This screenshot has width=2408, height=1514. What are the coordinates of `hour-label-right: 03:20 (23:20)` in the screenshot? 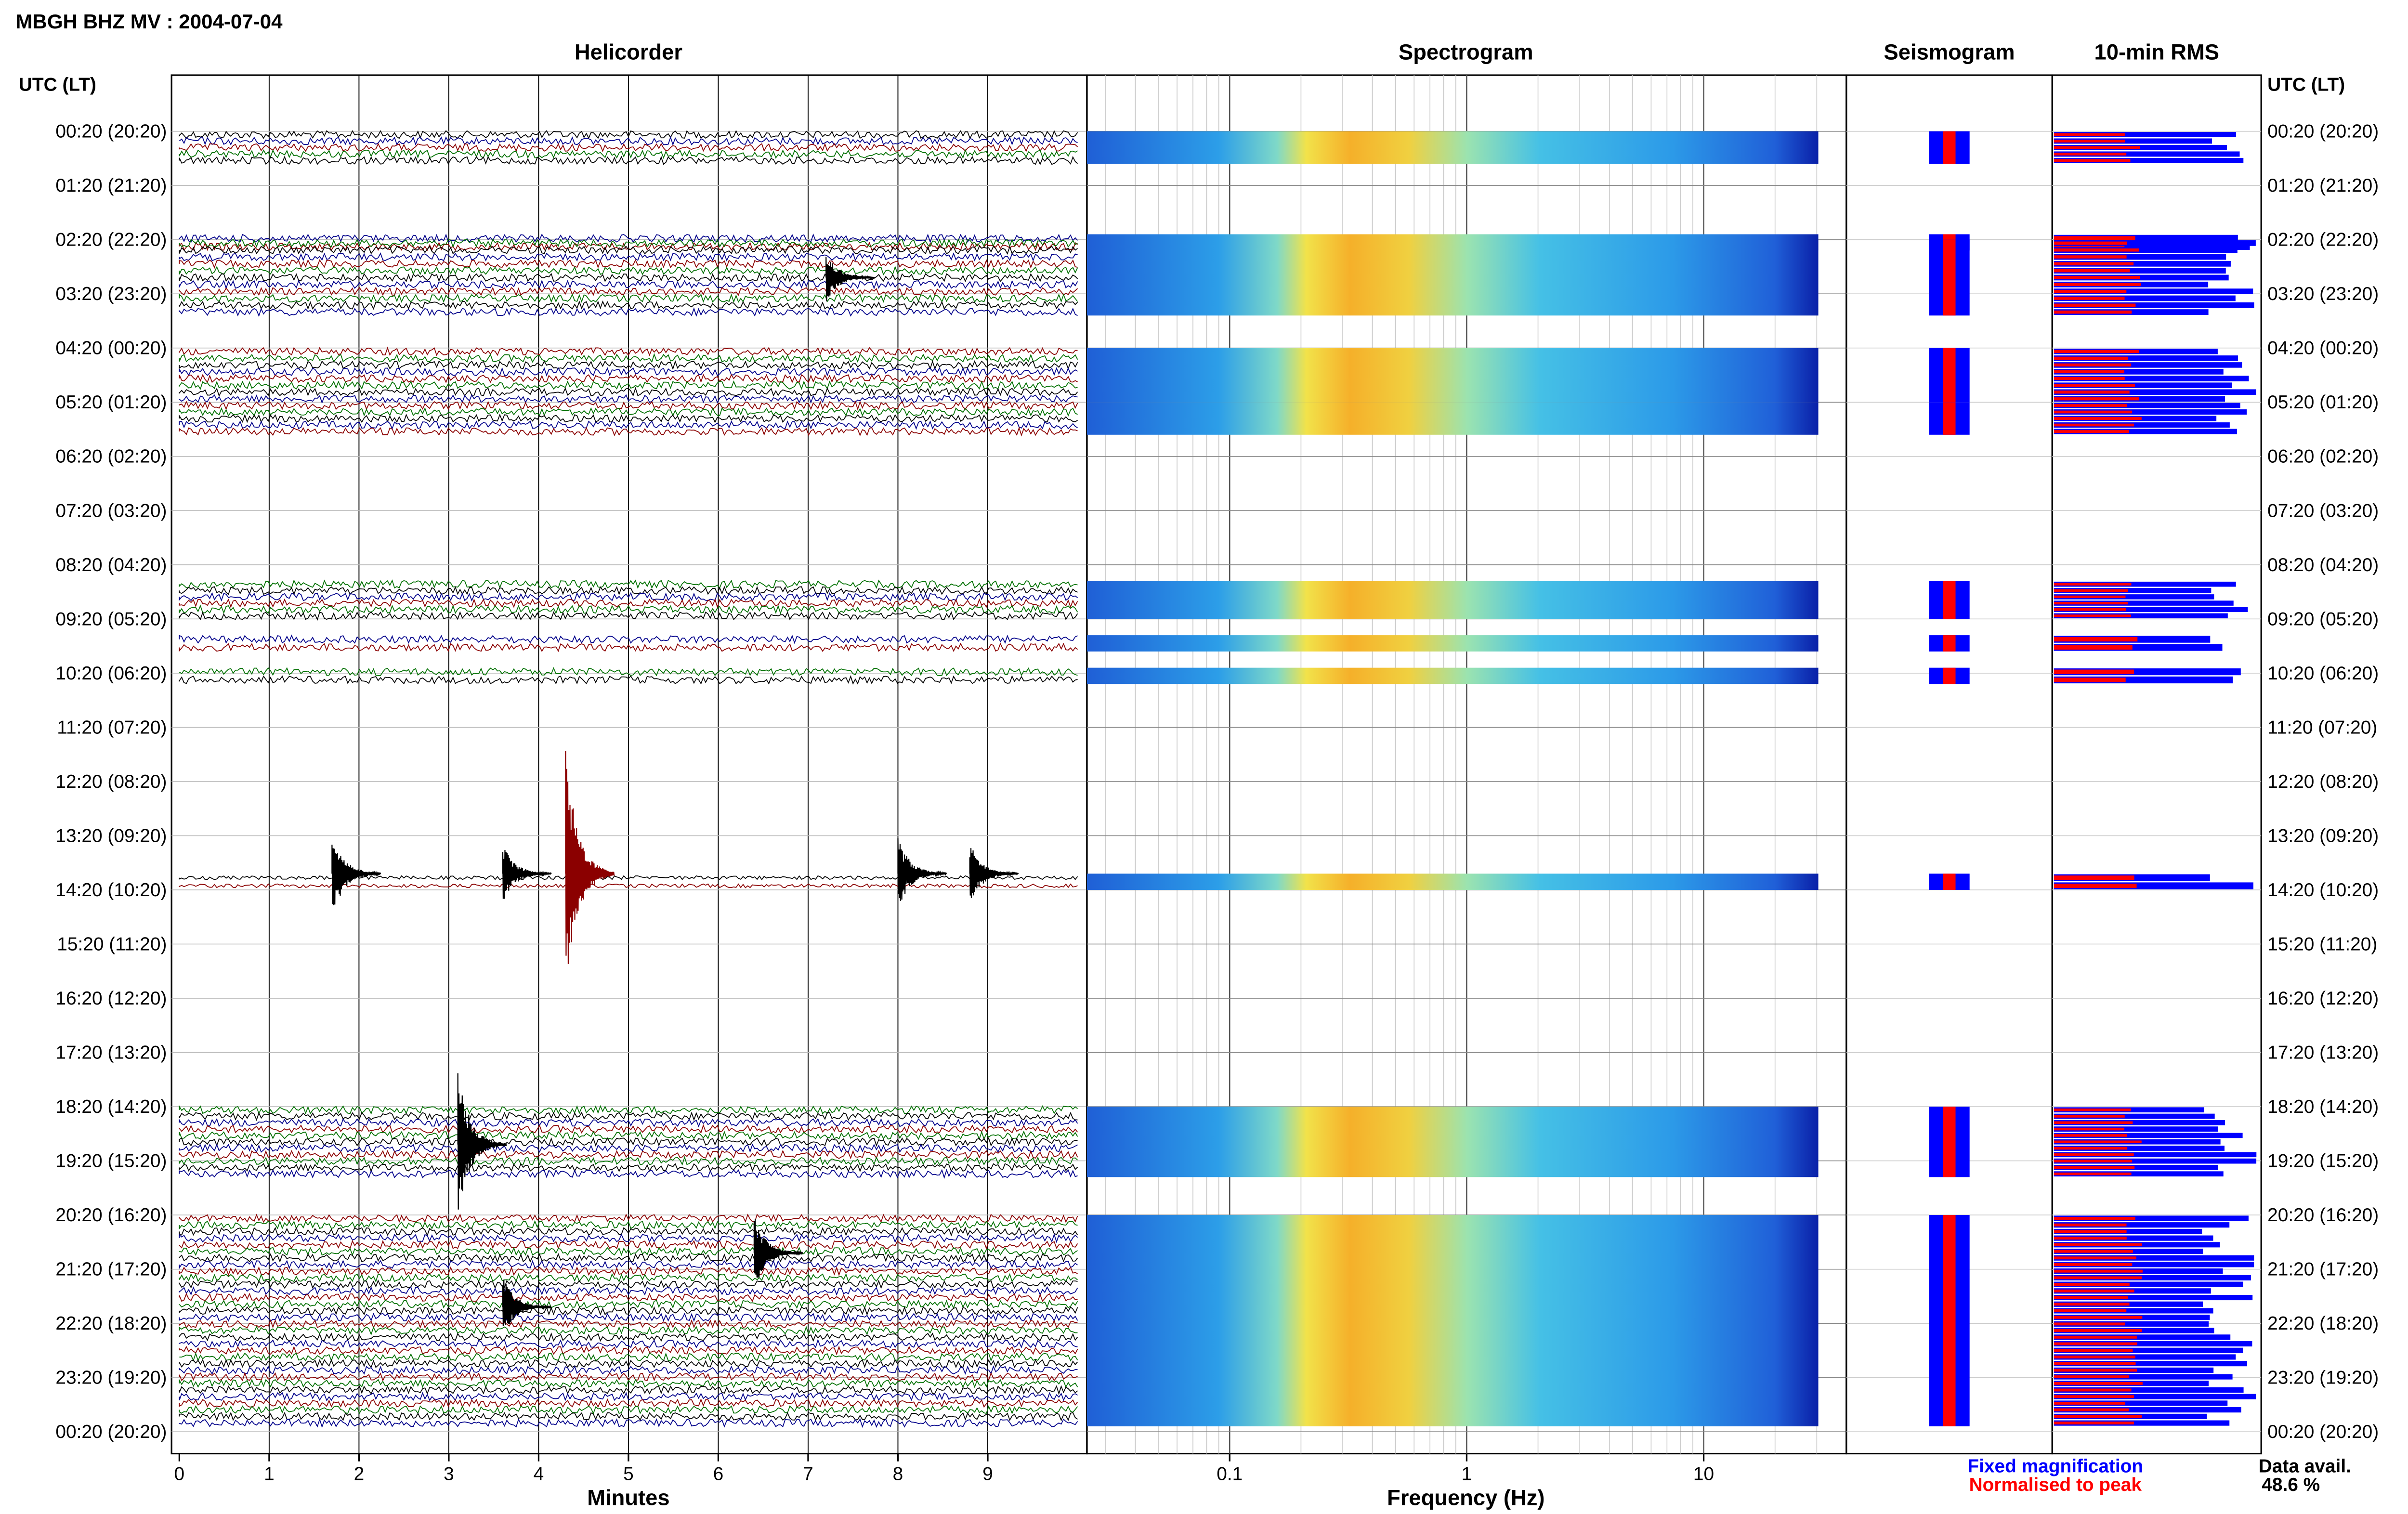 It's located at (2323, 294).